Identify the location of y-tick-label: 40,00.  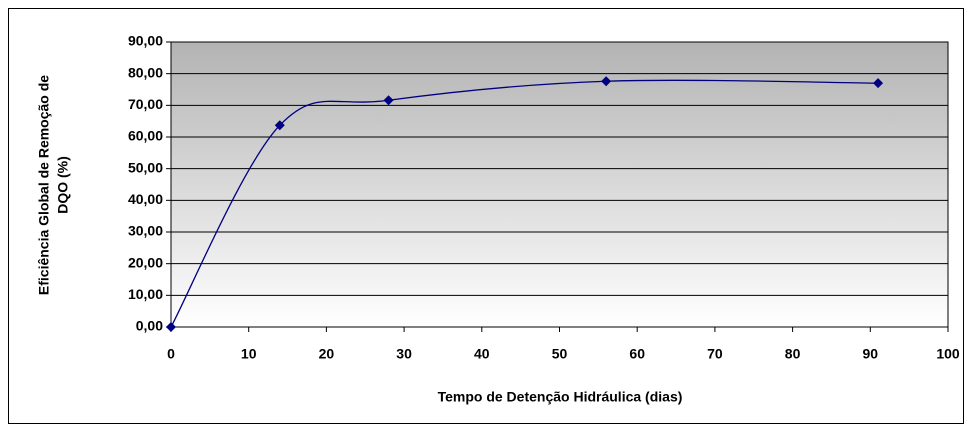
(145, 199).